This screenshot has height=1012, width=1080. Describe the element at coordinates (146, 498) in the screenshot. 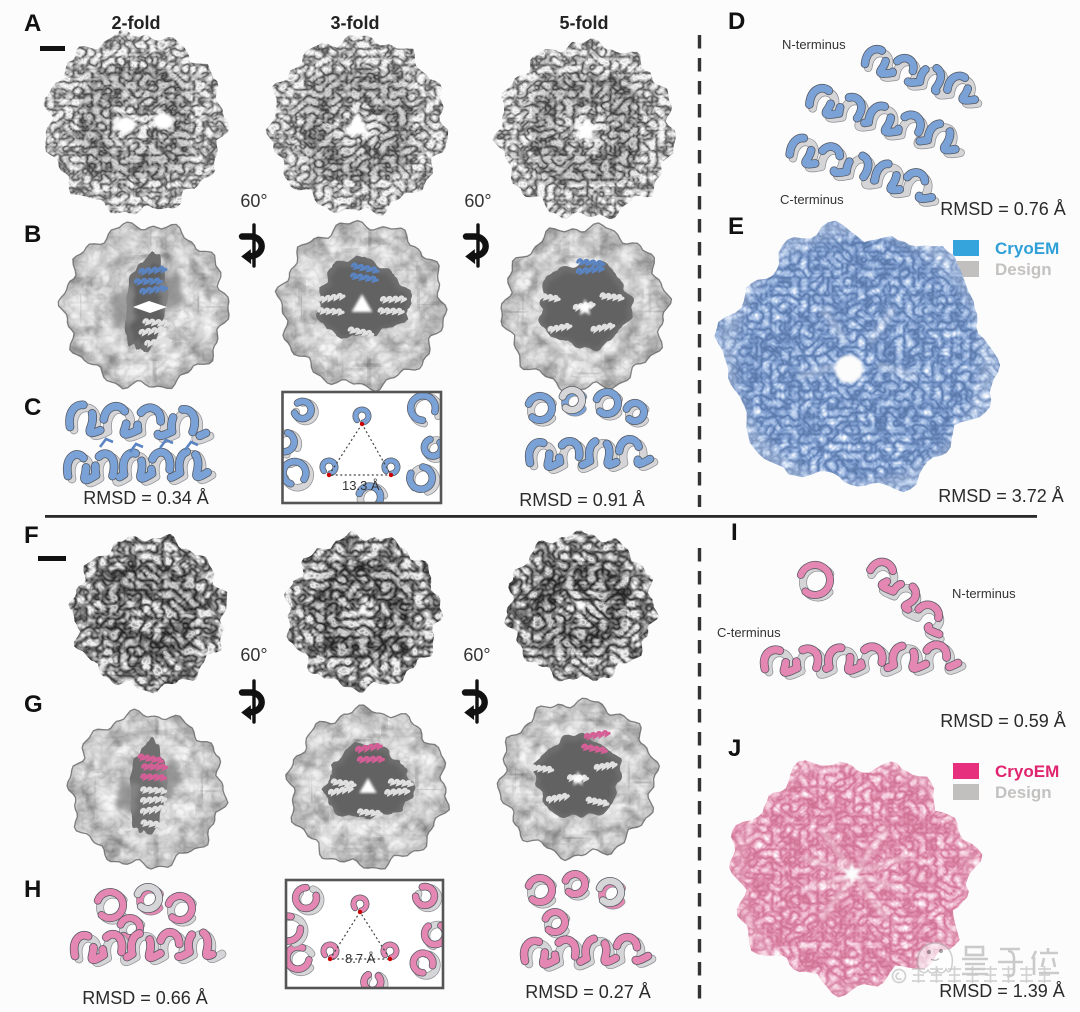

I see `svg-text: RMSD = 0.34 Å` at that location.